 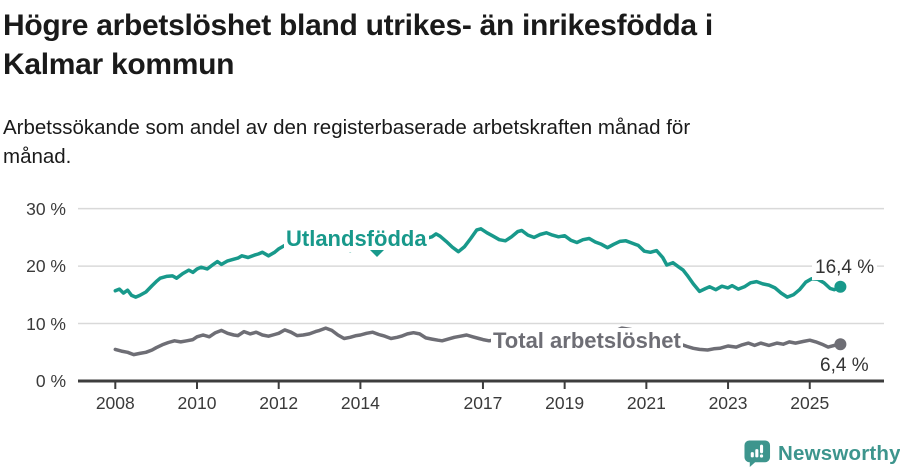 What do you see at coordinates (46, 323) in the screenshot?
I see `y-tick-label: 10 %` at bounding box center [46, 323].